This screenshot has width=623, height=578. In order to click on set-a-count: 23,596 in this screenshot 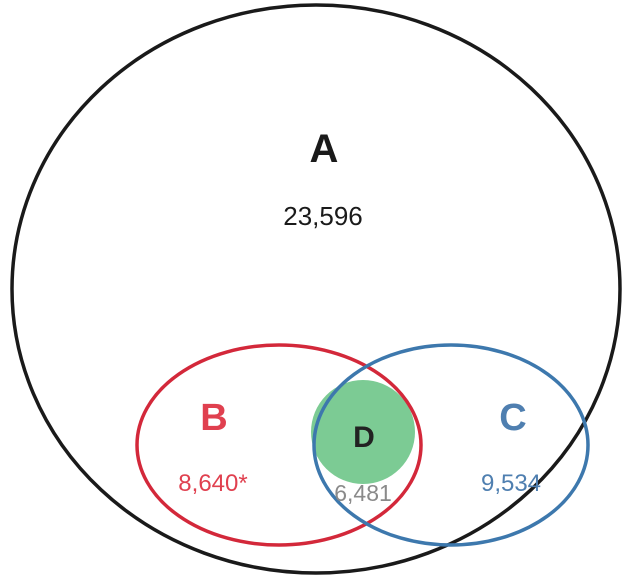, I will do `click(323, 216)`.